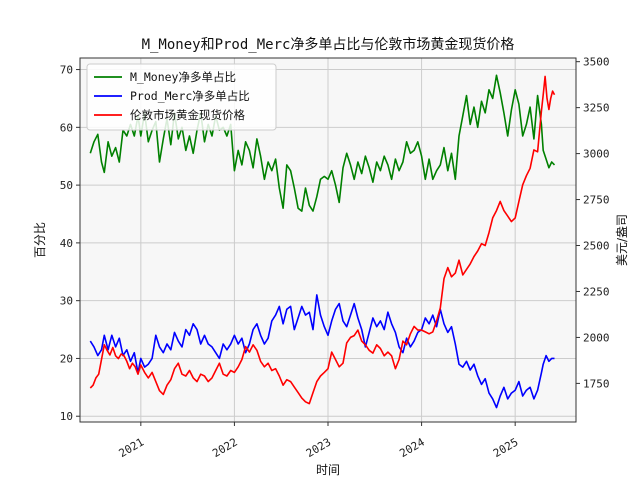 This screenshot has height=480, width=640. Describe the element at coordinates (596, 246) in the screenshot. I see `right-y-tick-label: 2500` at that location.